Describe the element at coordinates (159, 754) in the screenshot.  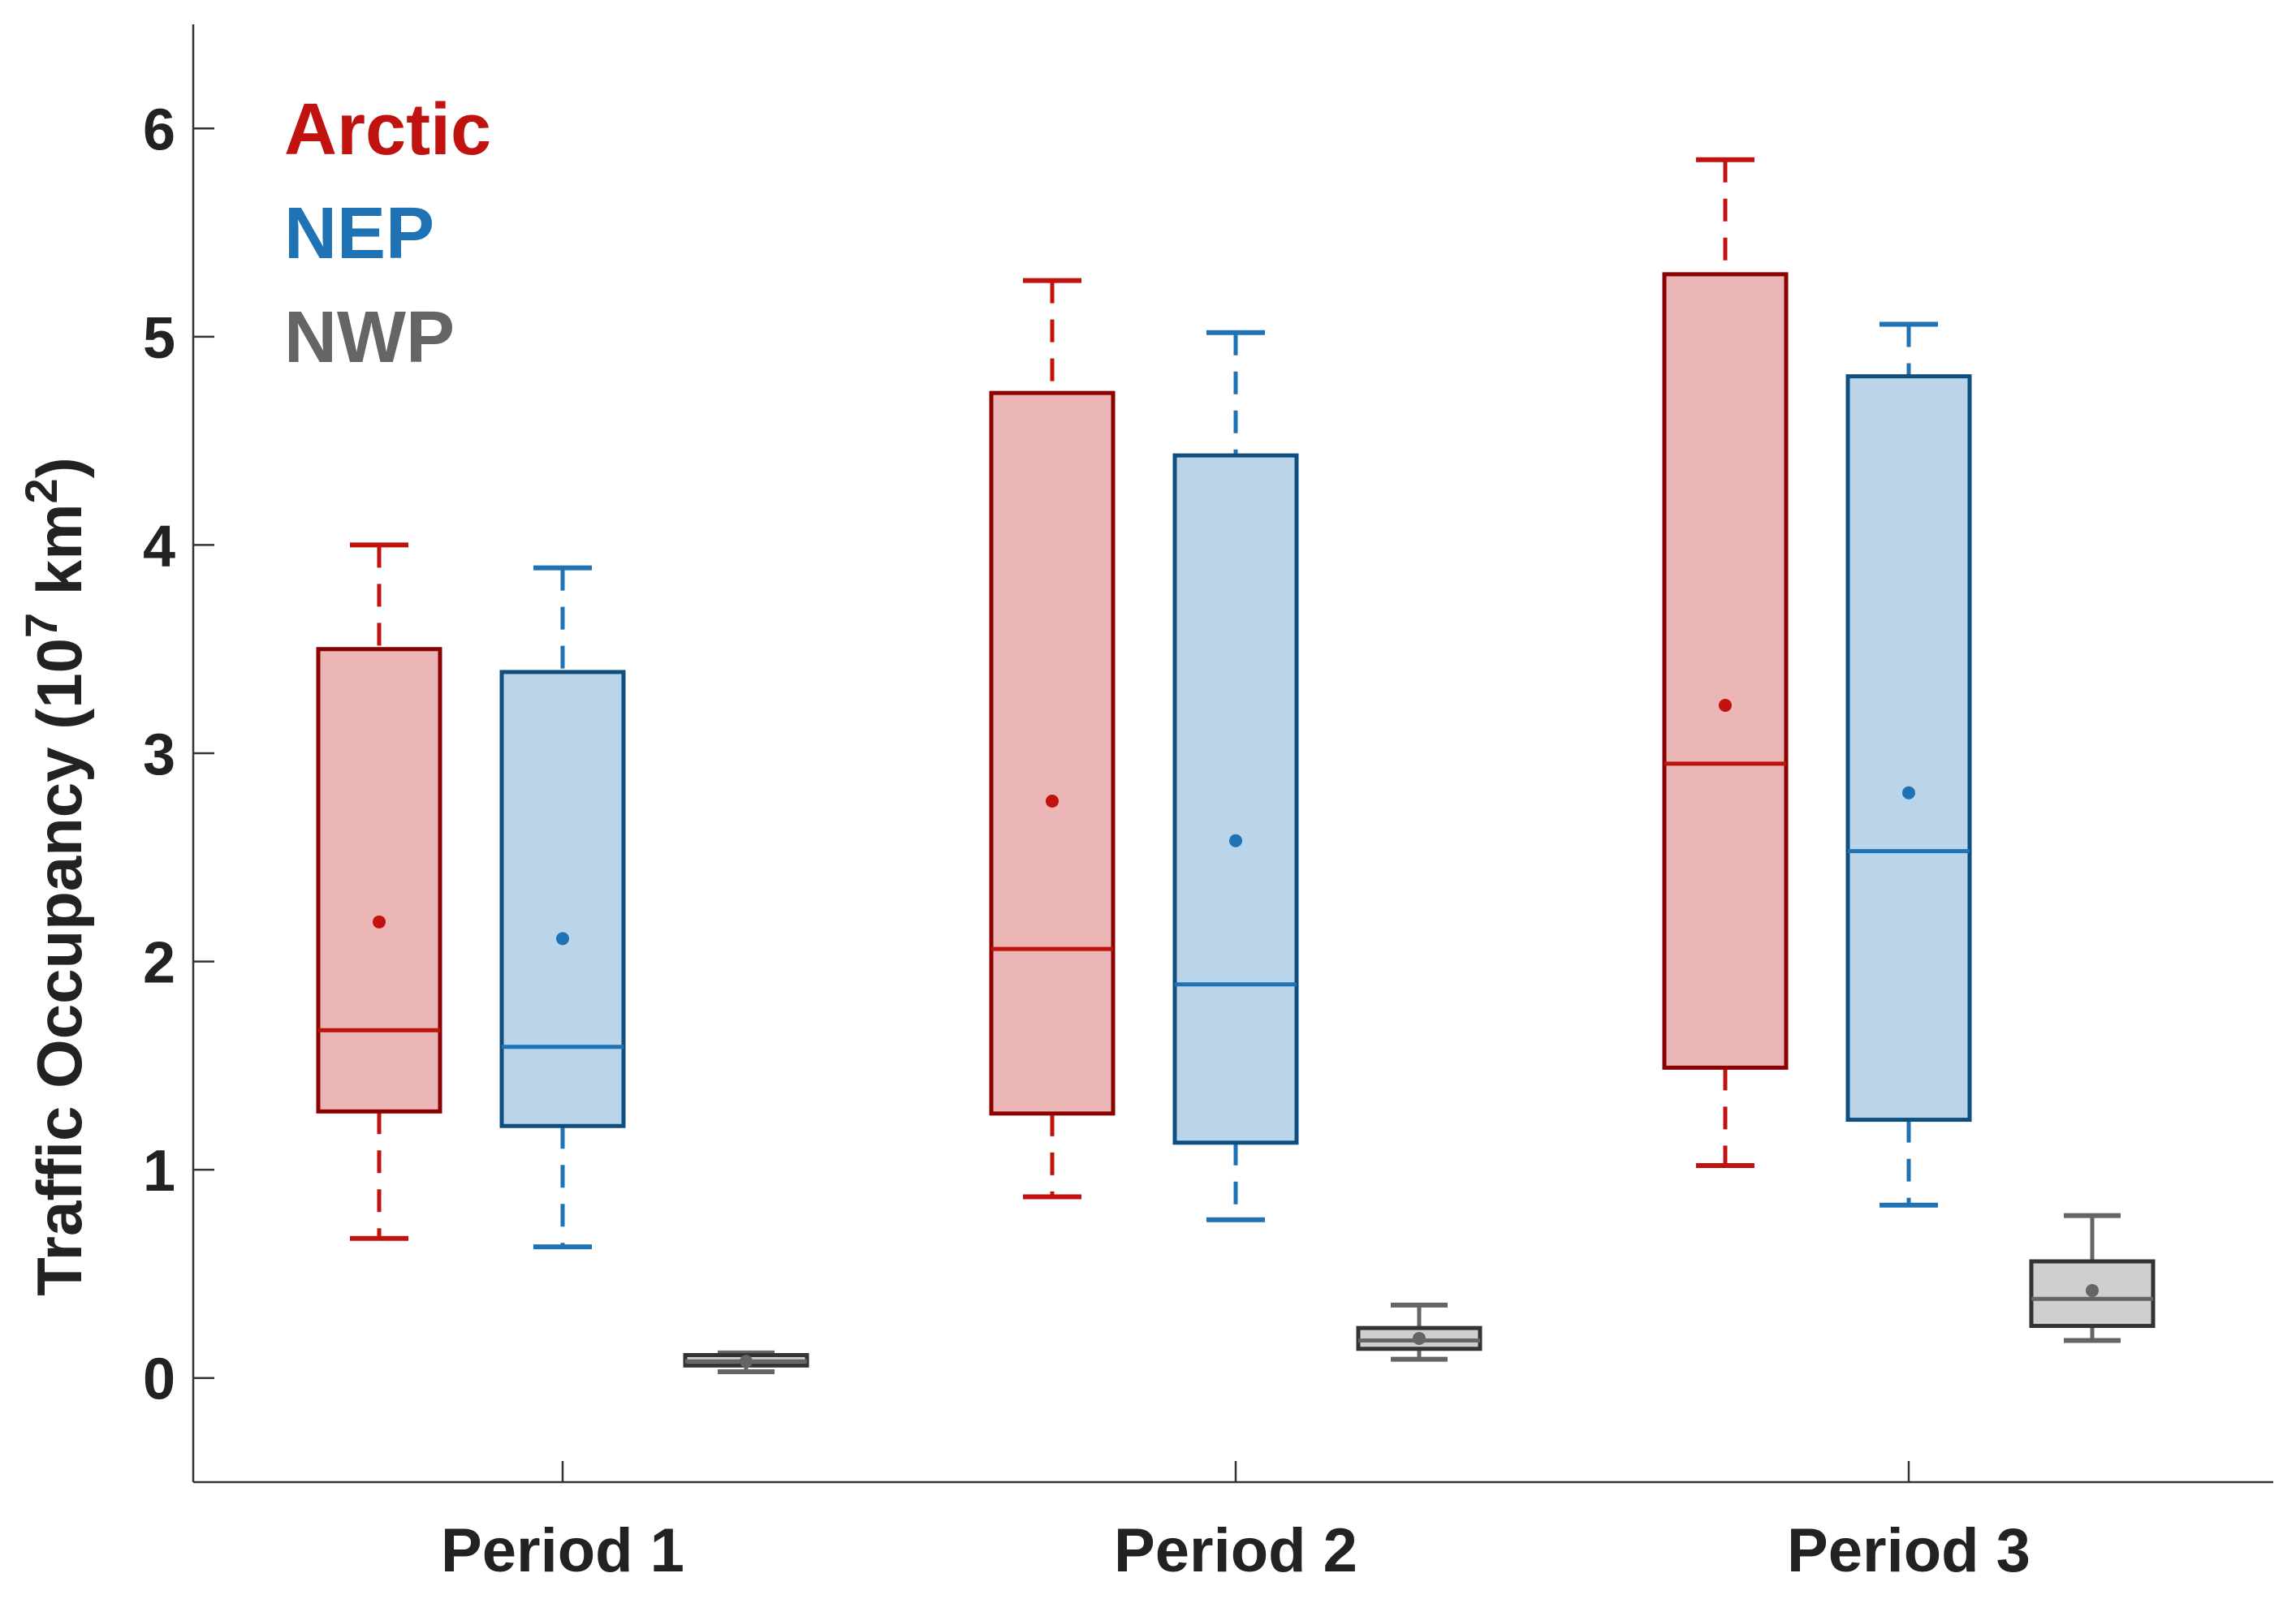
I see `y-tick-label: 3` at that location.